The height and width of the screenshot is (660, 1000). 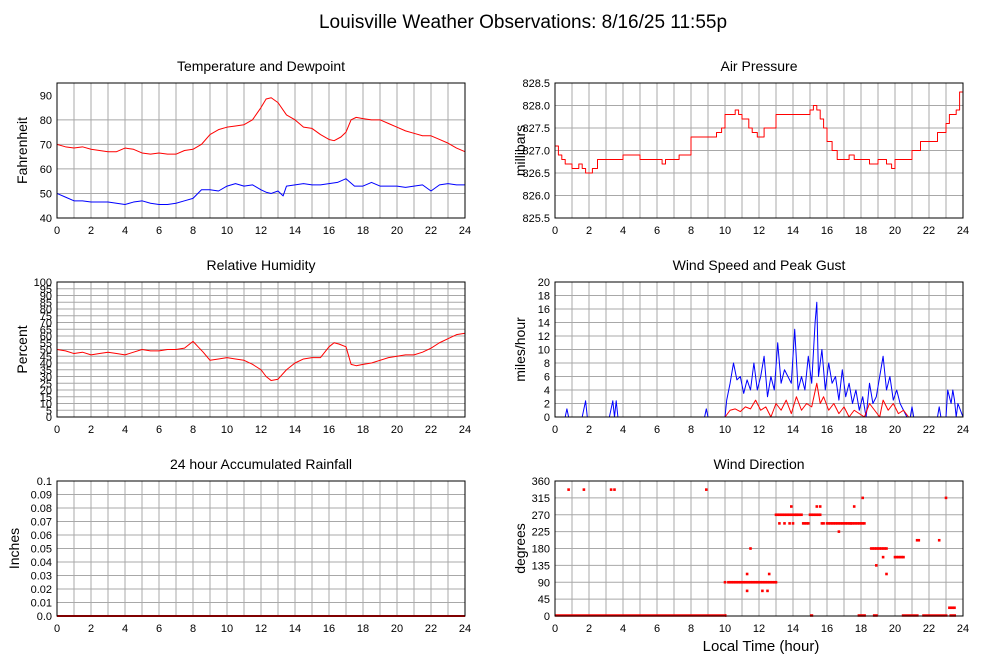 I want to click on y-tick-label: 60, so click(x=46, y=170).